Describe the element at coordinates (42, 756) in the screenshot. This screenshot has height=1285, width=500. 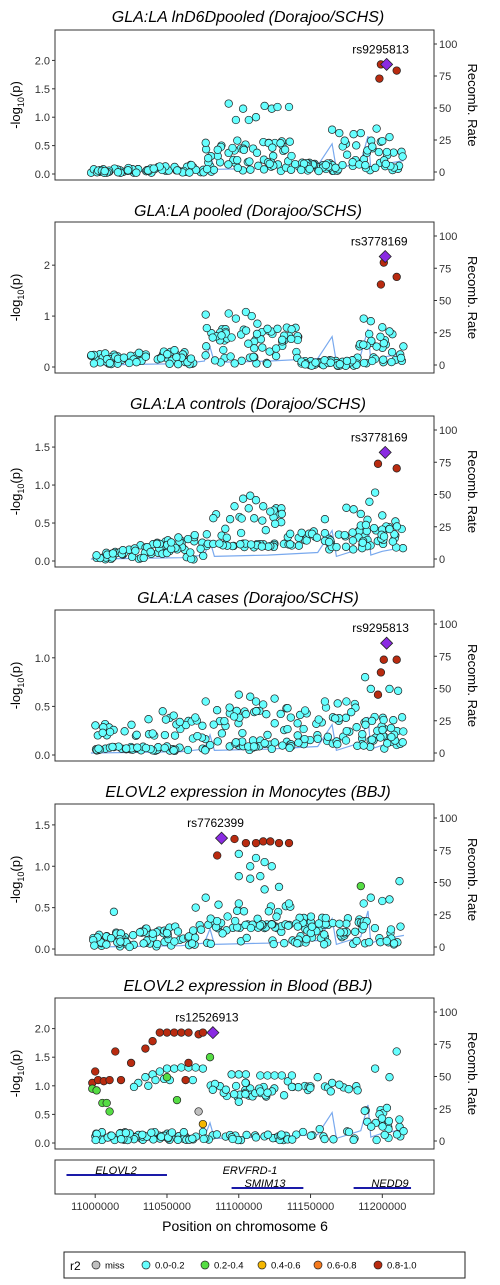
I see `y-tick-label: 0.0` at that location.